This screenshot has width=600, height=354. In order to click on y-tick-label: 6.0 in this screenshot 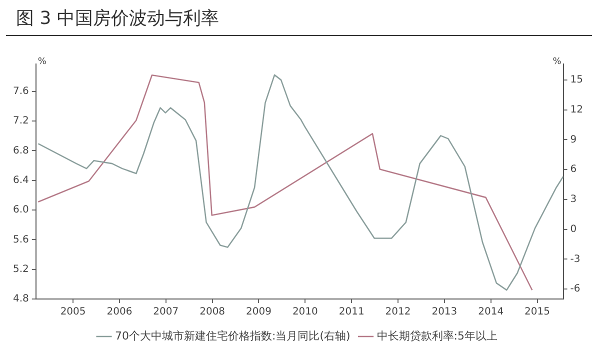, I will do `click(20, 210)`.